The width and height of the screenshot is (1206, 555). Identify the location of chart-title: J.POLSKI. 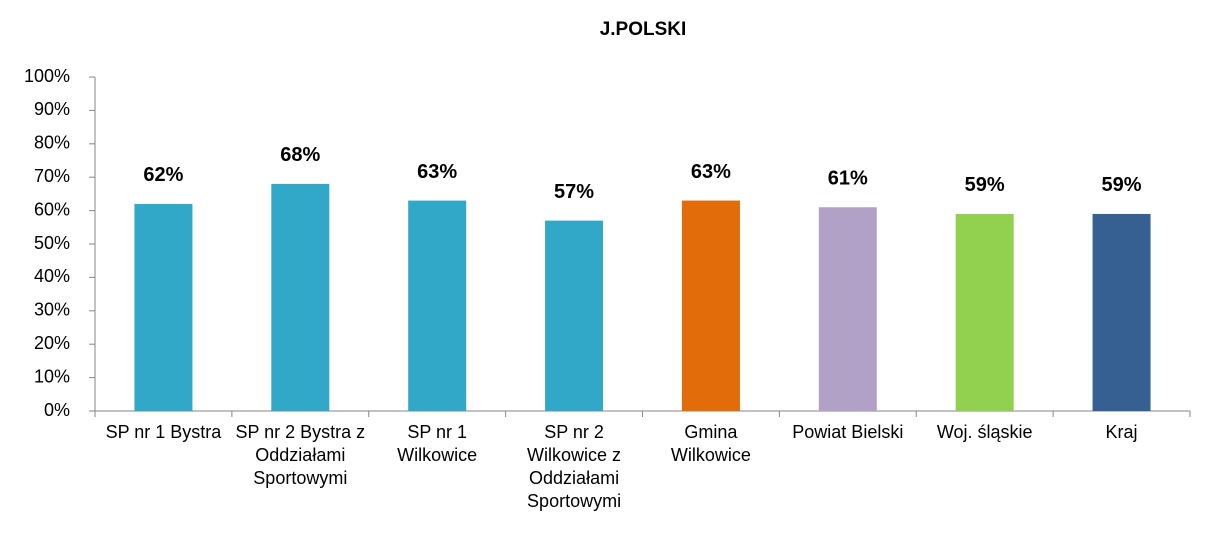
(643, 29).